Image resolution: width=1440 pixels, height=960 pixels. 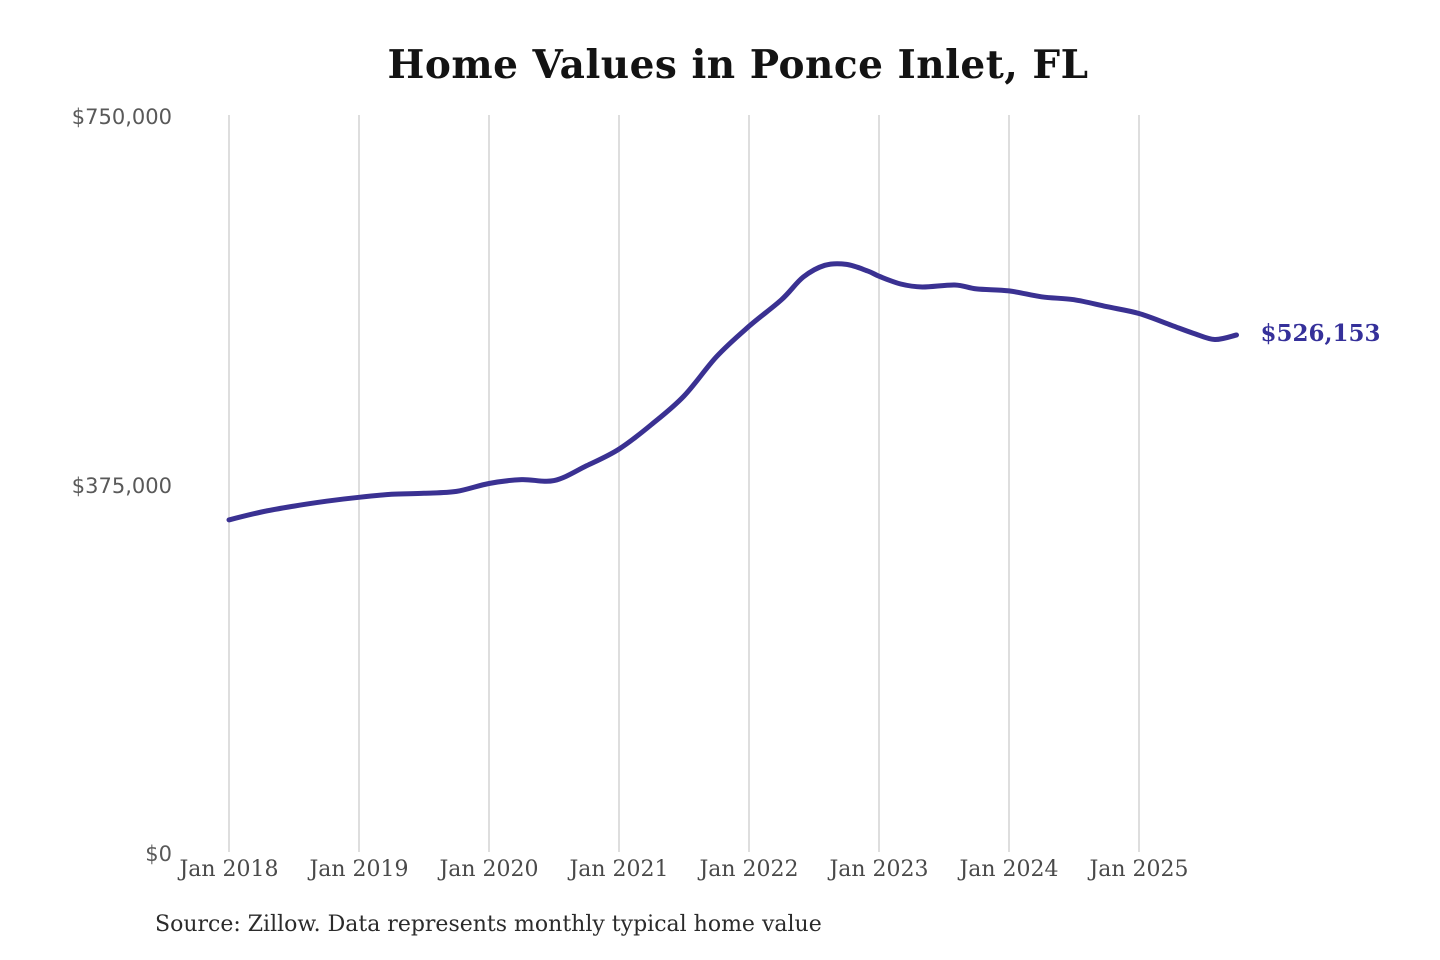 I want to click on x-tick-label: Jan 2024, so click(x=1009, y=869).